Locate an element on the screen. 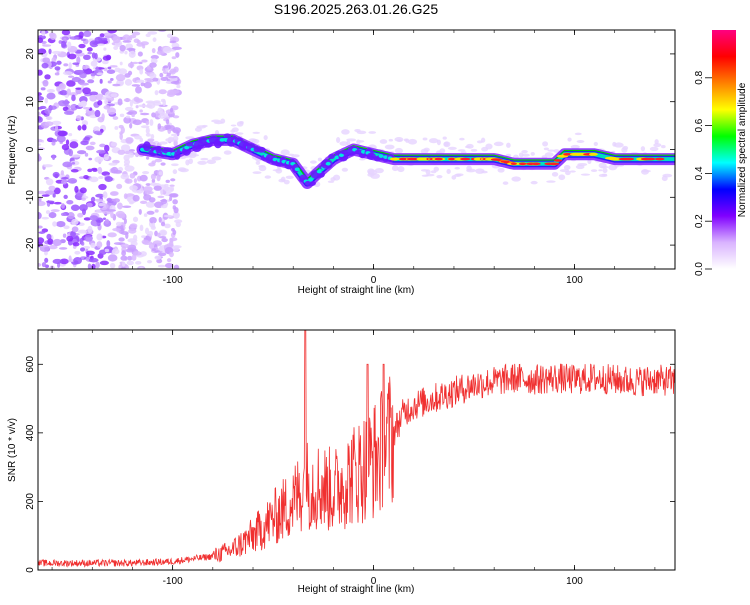 This screenshot has height=605, width=750. colorbar-label: Normalized spectral amplitude is located at coordinates (742, 149).